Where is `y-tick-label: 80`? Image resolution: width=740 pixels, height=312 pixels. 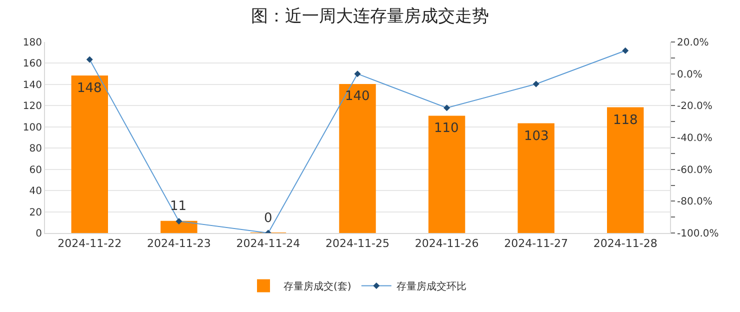 y-tick-label: 80 is located at coordinates (35, 149).